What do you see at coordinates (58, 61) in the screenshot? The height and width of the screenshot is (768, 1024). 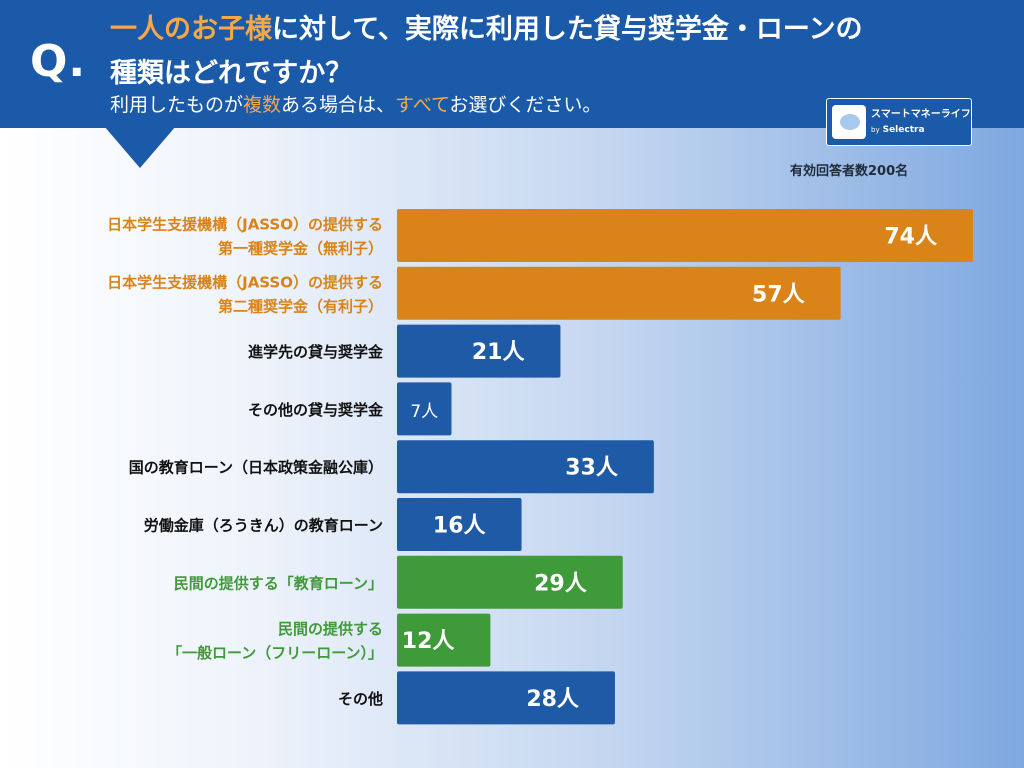 I see `question-mark-label: Q.` at bounding box center [58, 61].